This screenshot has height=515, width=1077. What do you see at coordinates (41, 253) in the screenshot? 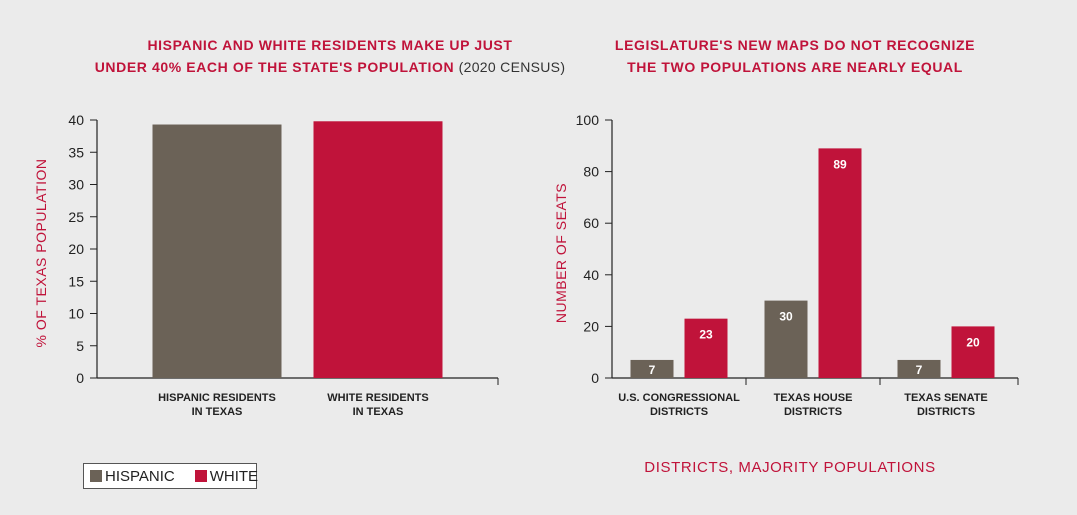
I see `left-y-axis-label: % OF TEXAS POPULATION` at bounding box center [41, 253].